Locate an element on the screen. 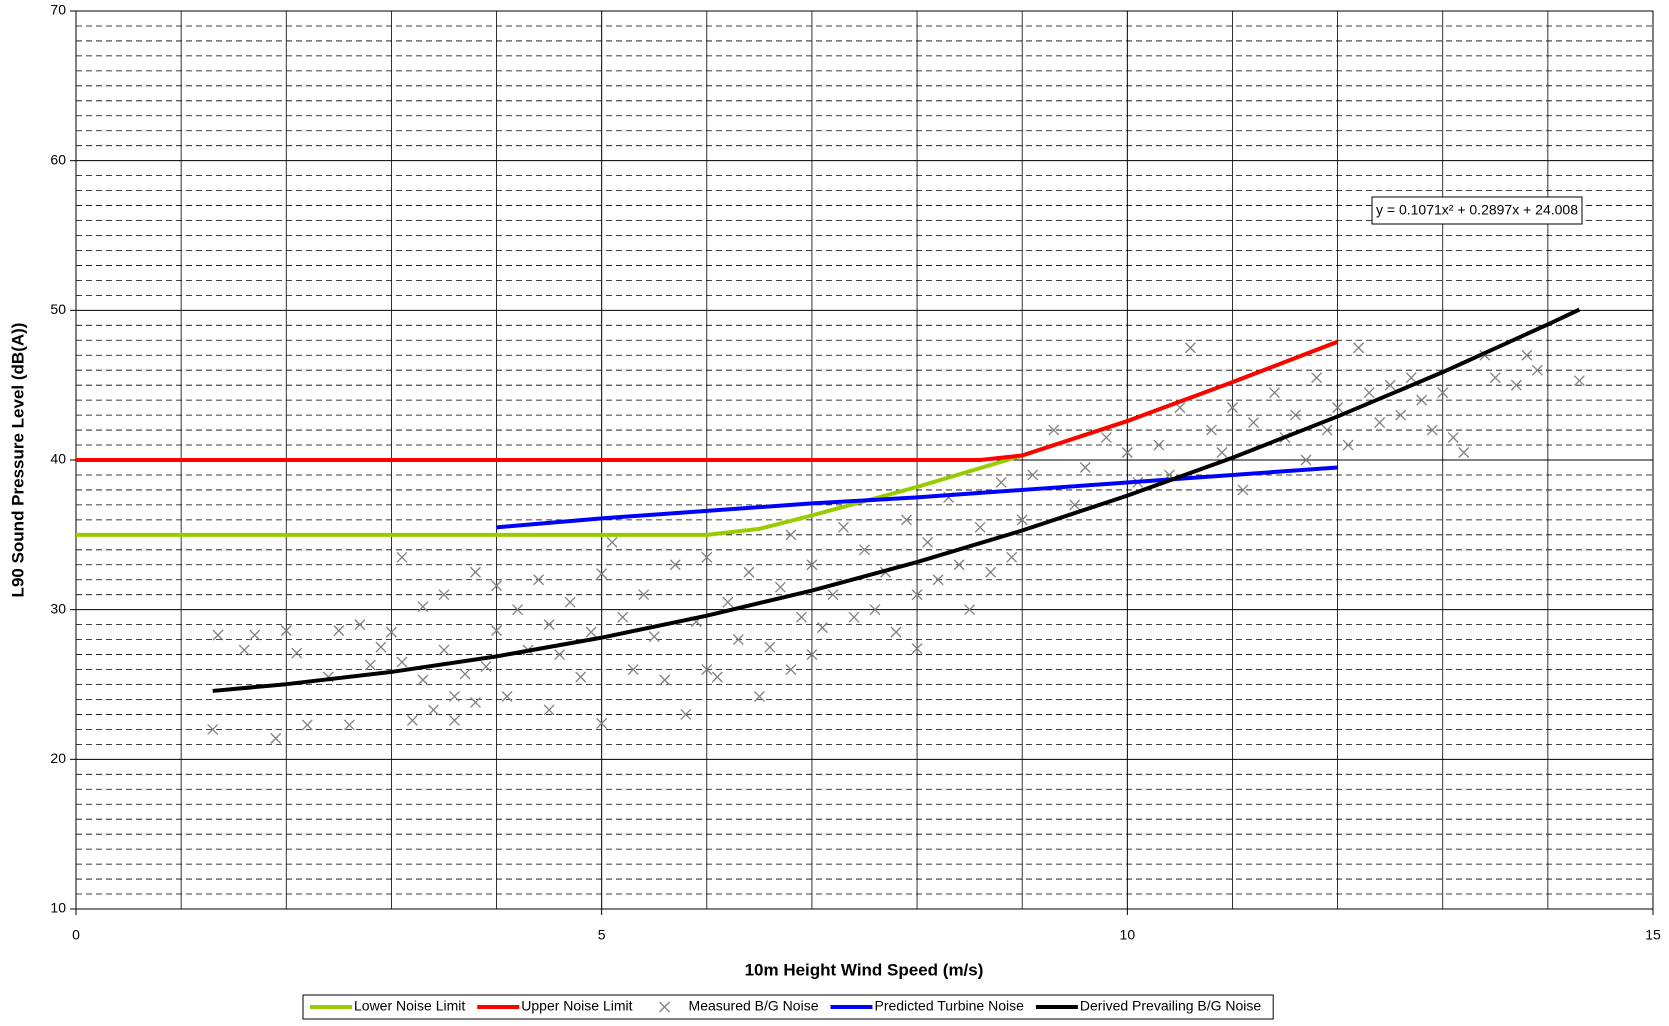 This screenshot has height=1026, width=1669. y-axis-title: L90 Sound Pressure Level (dB(A)) is located at coordinates (17, 460).